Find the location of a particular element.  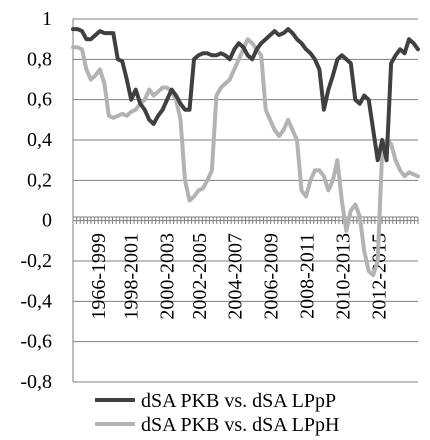

y-tick-label: 1 is located at coordinates (47, 19).